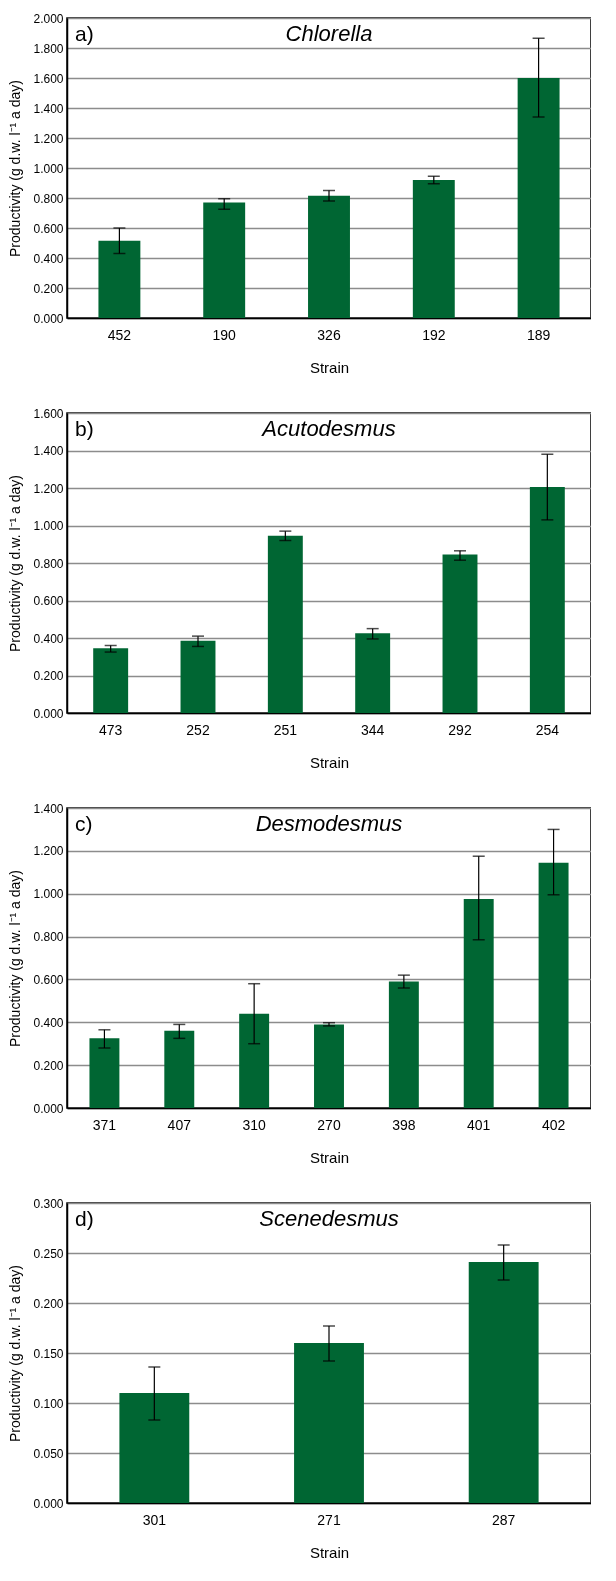 The image size is (616, 1581). I want to click on x-tick-label: 270, so click(329, 1124).